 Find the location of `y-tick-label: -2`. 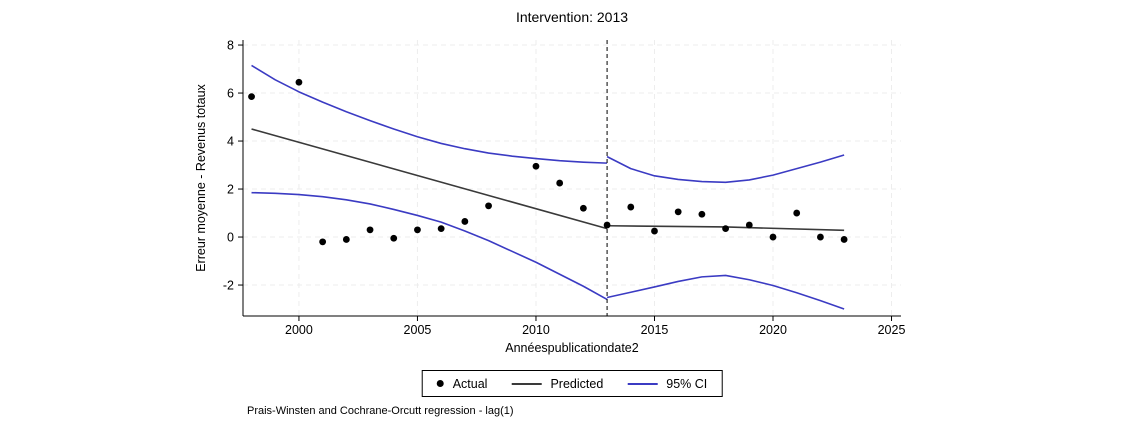

y-tick-label: -2 is located at coordinates (228, 286).